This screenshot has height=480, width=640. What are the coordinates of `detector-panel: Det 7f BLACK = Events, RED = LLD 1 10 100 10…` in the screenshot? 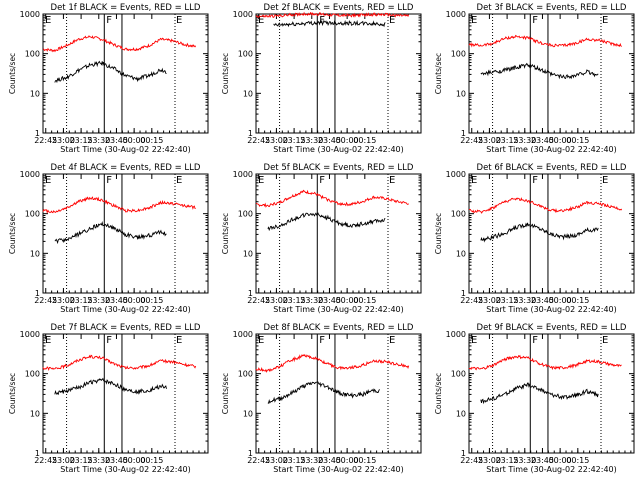 It's located at (108, 398).